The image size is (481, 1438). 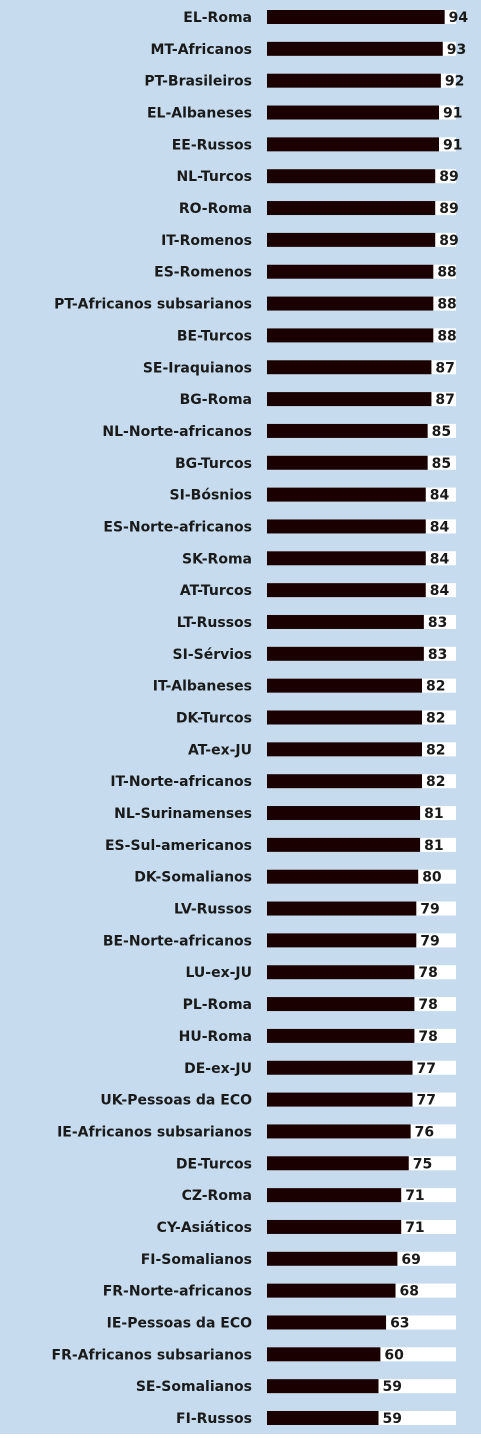 What do you see at coordinates (211, 496) in the screenshot?
I see `category-label: SI-Bósnios` at bounding box center [211, 496].